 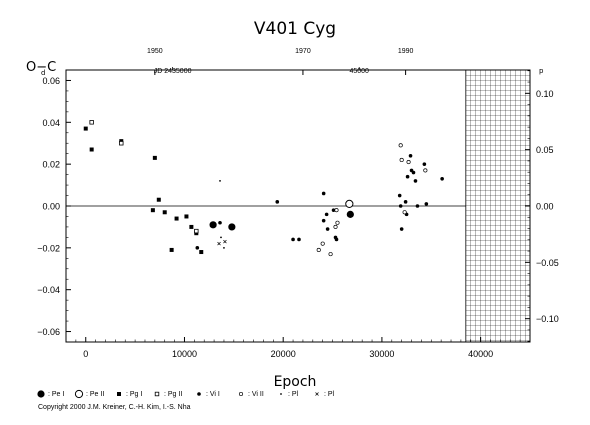 What do you see at coordinates (50, 394) in the screenshot?
I see `legend-item: : Pe I` at bounding box center [50, 394].